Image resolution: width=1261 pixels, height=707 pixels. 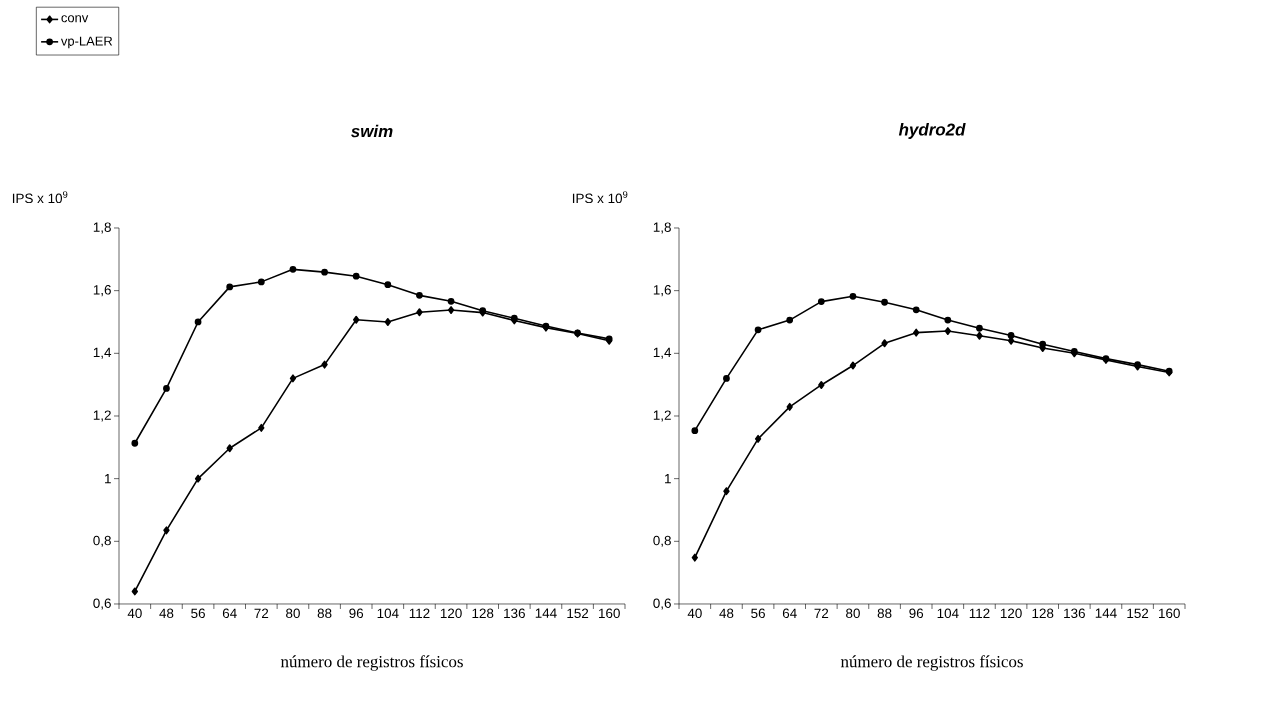 What do you see at coordinates (932, 131) in the screenshot?
I see `chart-title: hydro2d` at bounding box center [932, 131].